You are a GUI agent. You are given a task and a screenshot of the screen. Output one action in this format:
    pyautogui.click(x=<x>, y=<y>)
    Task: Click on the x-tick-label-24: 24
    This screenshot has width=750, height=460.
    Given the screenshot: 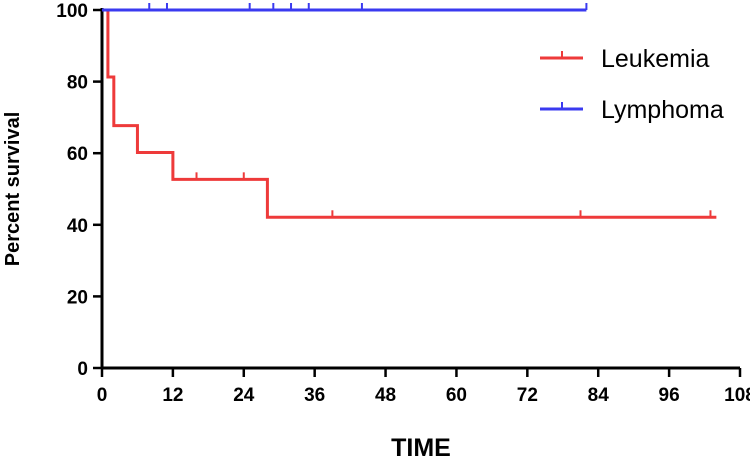 What is the action you would take?
    pyautogui.click(x=244, y=395)
    